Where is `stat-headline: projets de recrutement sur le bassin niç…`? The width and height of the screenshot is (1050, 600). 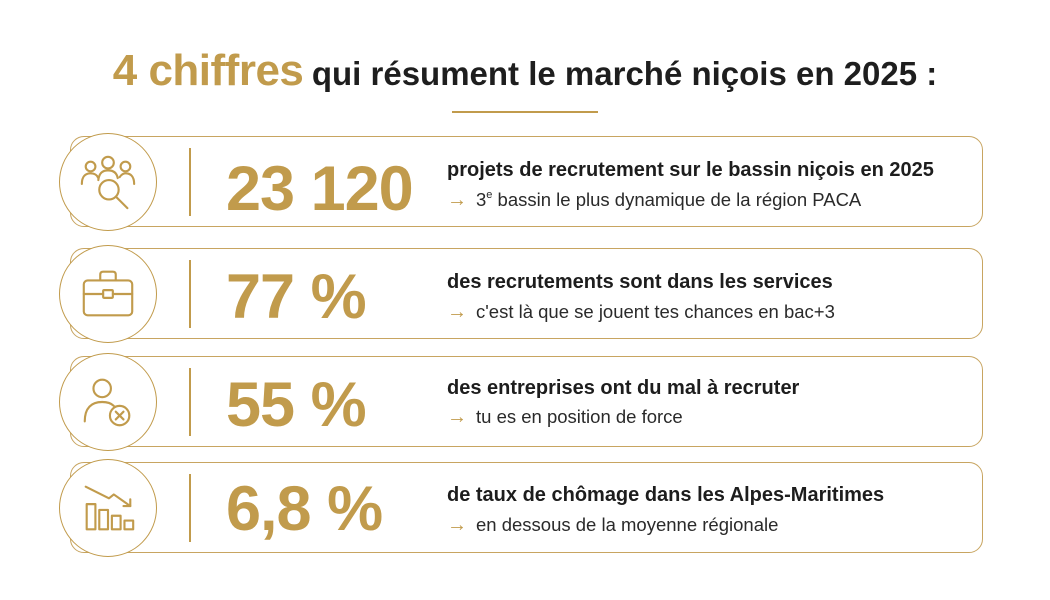 stat-headline: projets de recrutement sur le bassin niç… is located at coordinates (690, 170).